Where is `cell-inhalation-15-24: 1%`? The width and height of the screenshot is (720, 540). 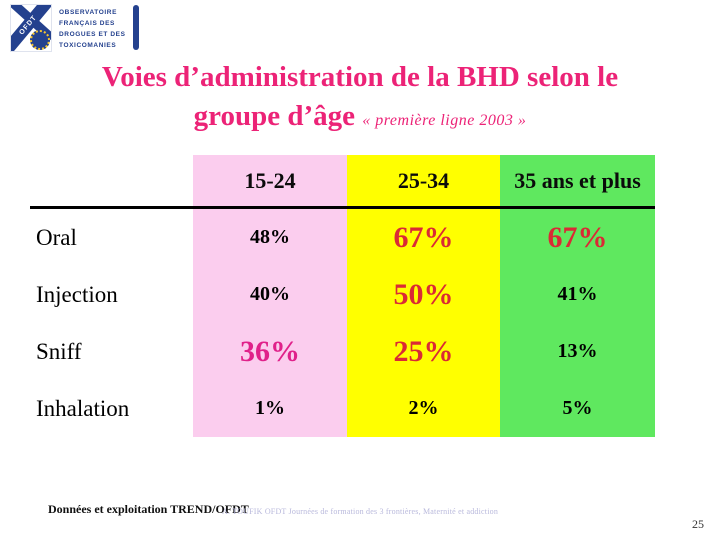 cell-inhalation-15-24: 1% is located at coordinates (270, 408).